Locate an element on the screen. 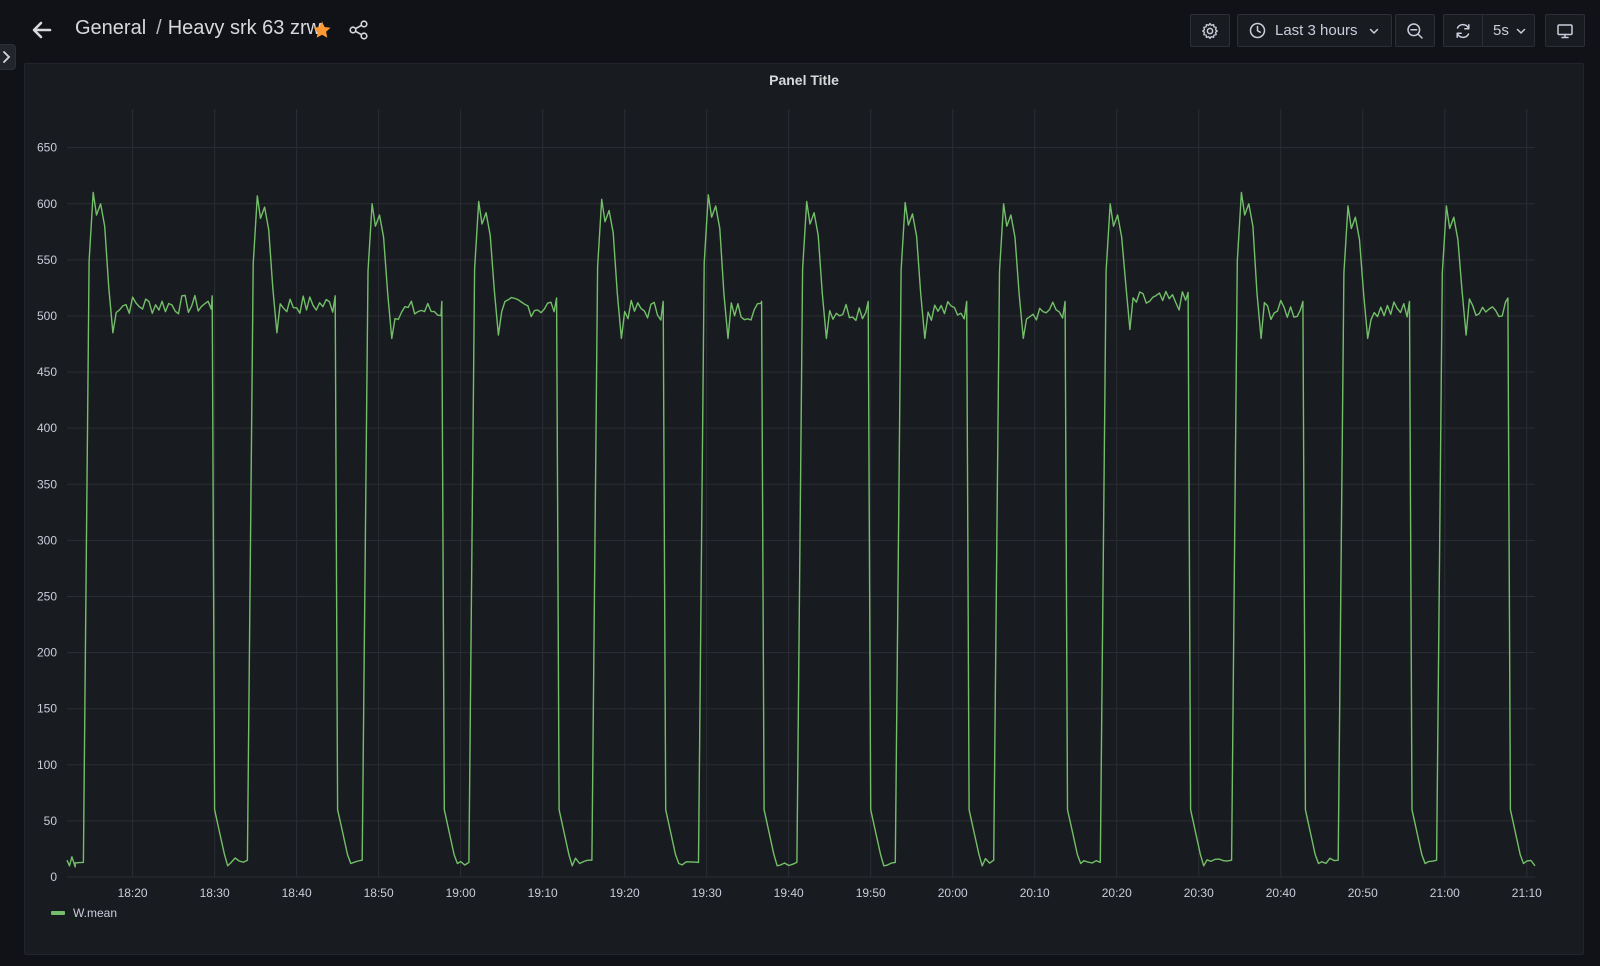 The image size is (1600, 966). refresh-interval-label: 5s is located at coordinates (1501, 30).